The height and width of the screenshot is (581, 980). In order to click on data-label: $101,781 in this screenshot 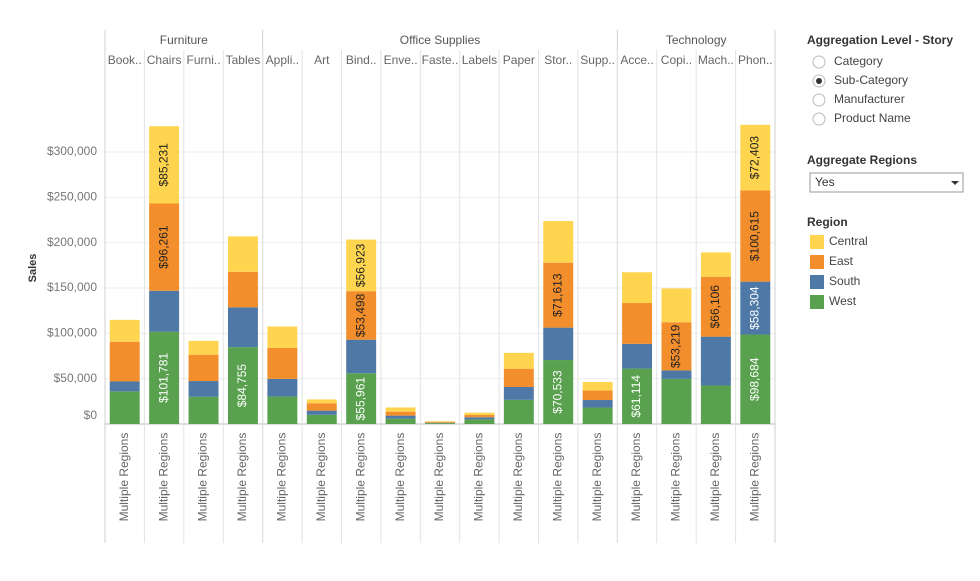, I will do `click(163, 378)`.